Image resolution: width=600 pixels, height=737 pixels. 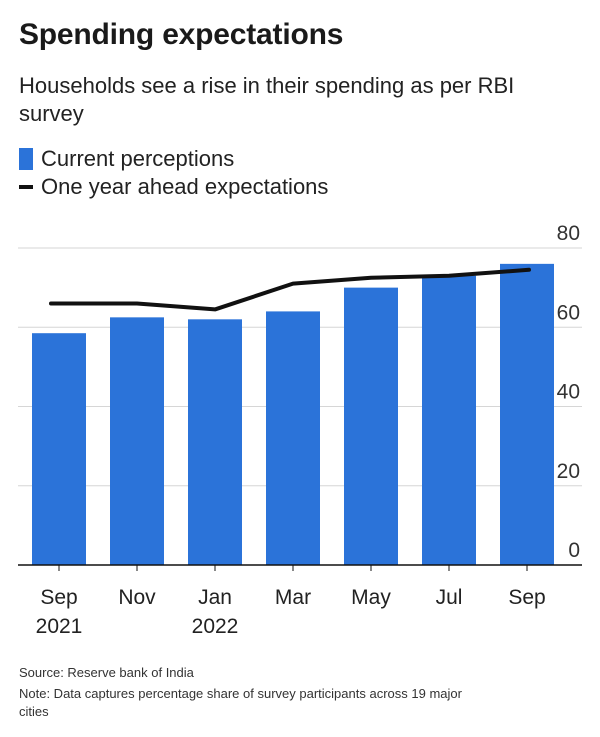 I want to click on legend-item-expectations: One year ahead expectations, so click(x=173, y=187).